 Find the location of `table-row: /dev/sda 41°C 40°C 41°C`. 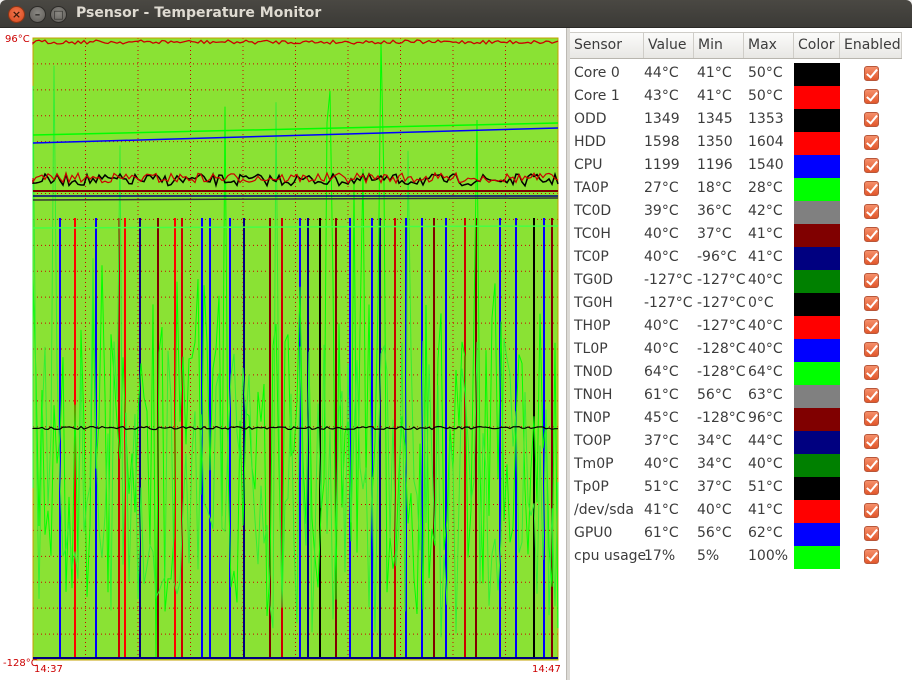

table-row: /dev/sda 41°C 40°C 41°C is located at coordinates (736, 511).